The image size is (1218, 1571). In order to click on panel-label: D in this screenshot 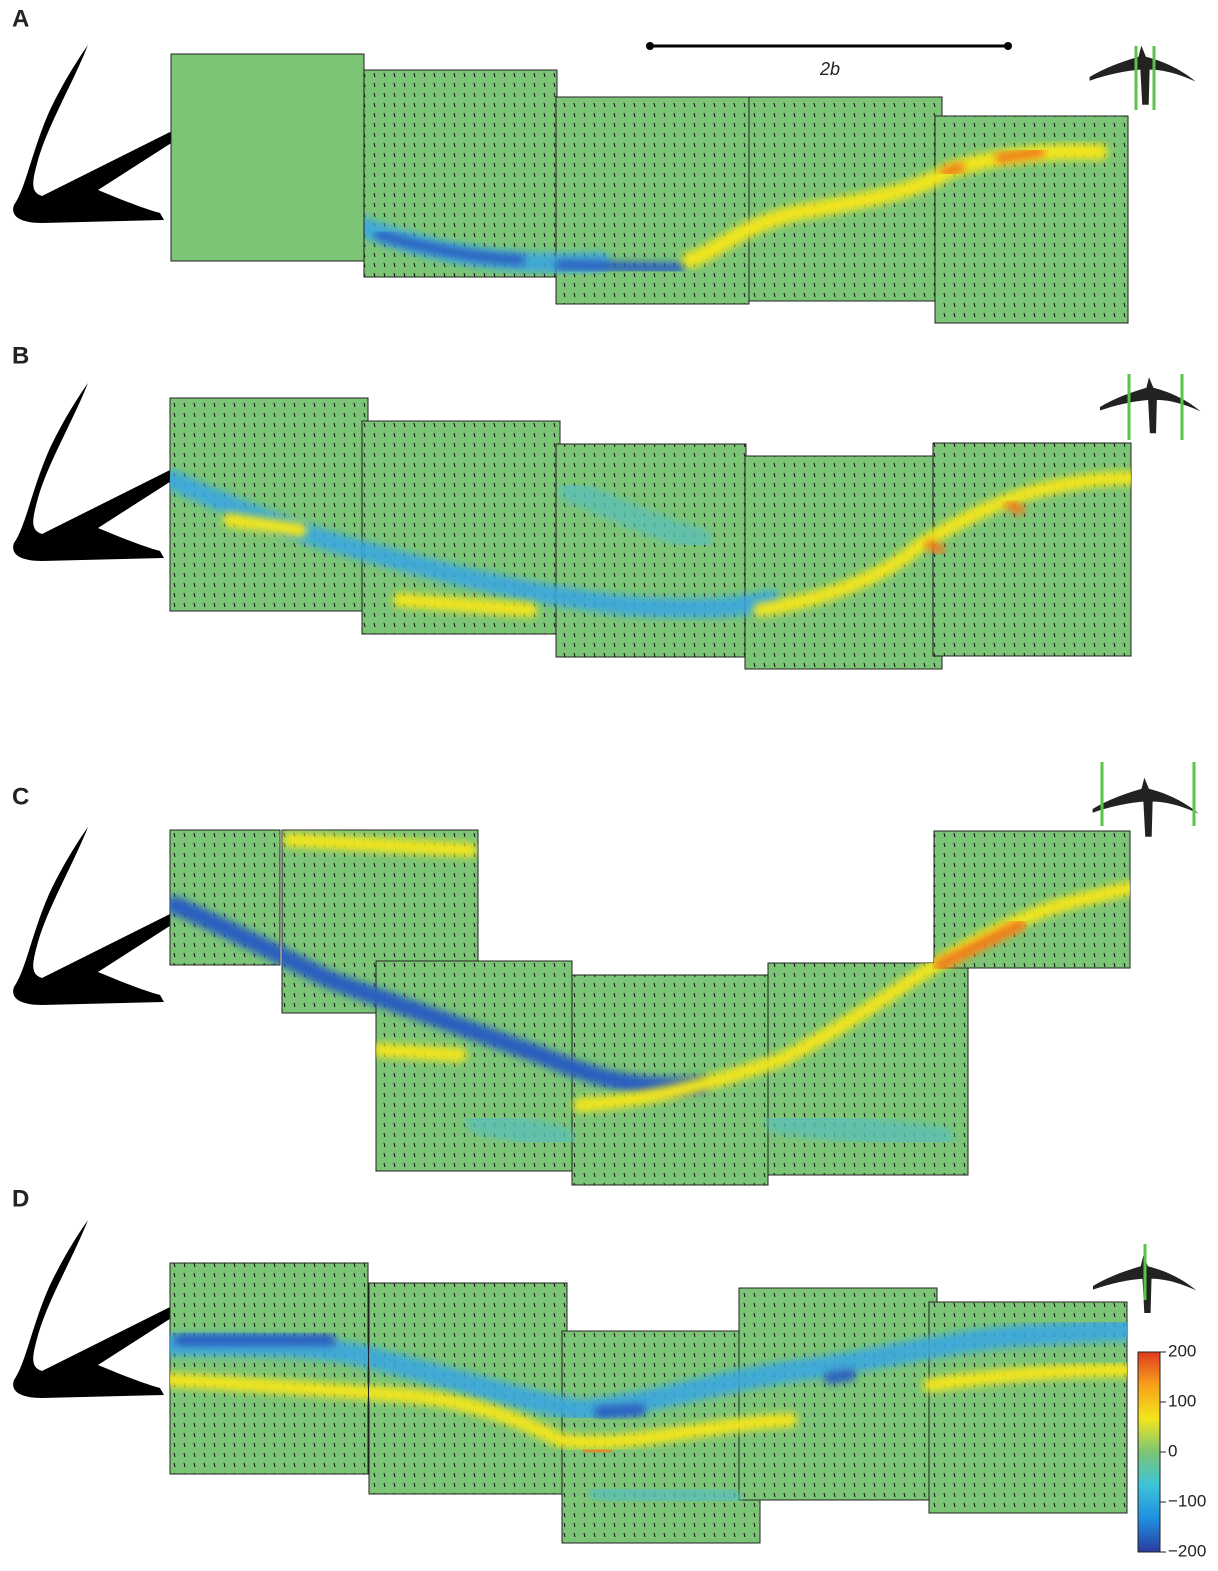, I will do `click(20, 1198)`.